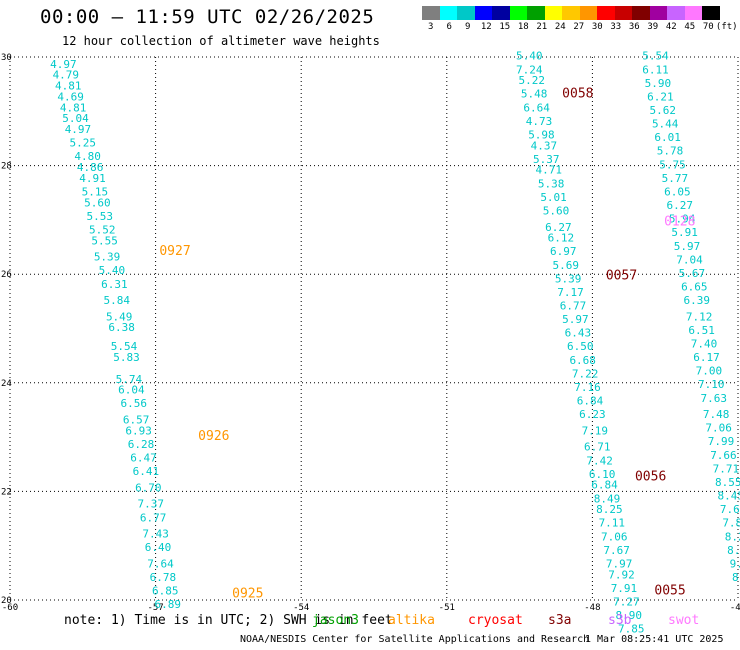  Describe the element at coordinates (411, 620) in the screenshot. I see `mission-legend-item: altika` at that location.